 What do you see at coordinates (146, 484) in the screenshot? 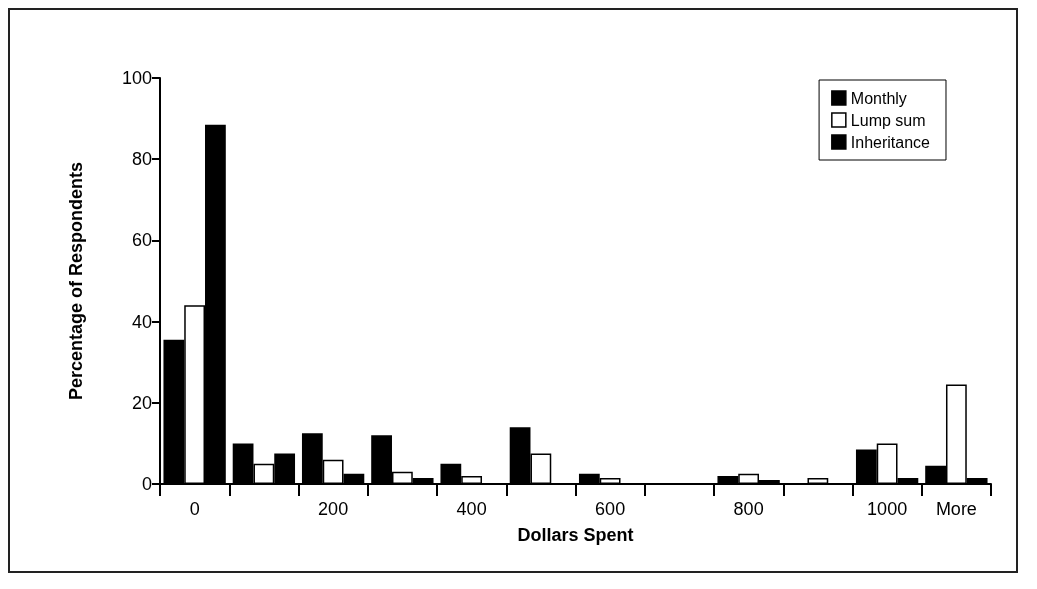
I see `y-tick-label: 0` at bounding box center [146, 484].